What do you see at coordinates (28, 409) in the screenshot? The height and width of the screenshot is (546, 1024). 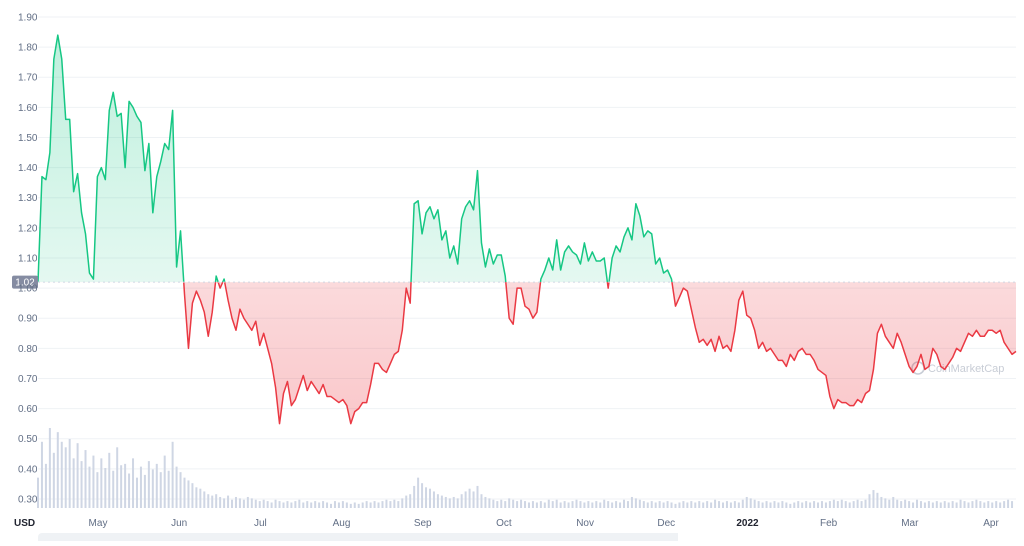 I see `y-tick-label: 0.60` at bounding box center [28, 409].